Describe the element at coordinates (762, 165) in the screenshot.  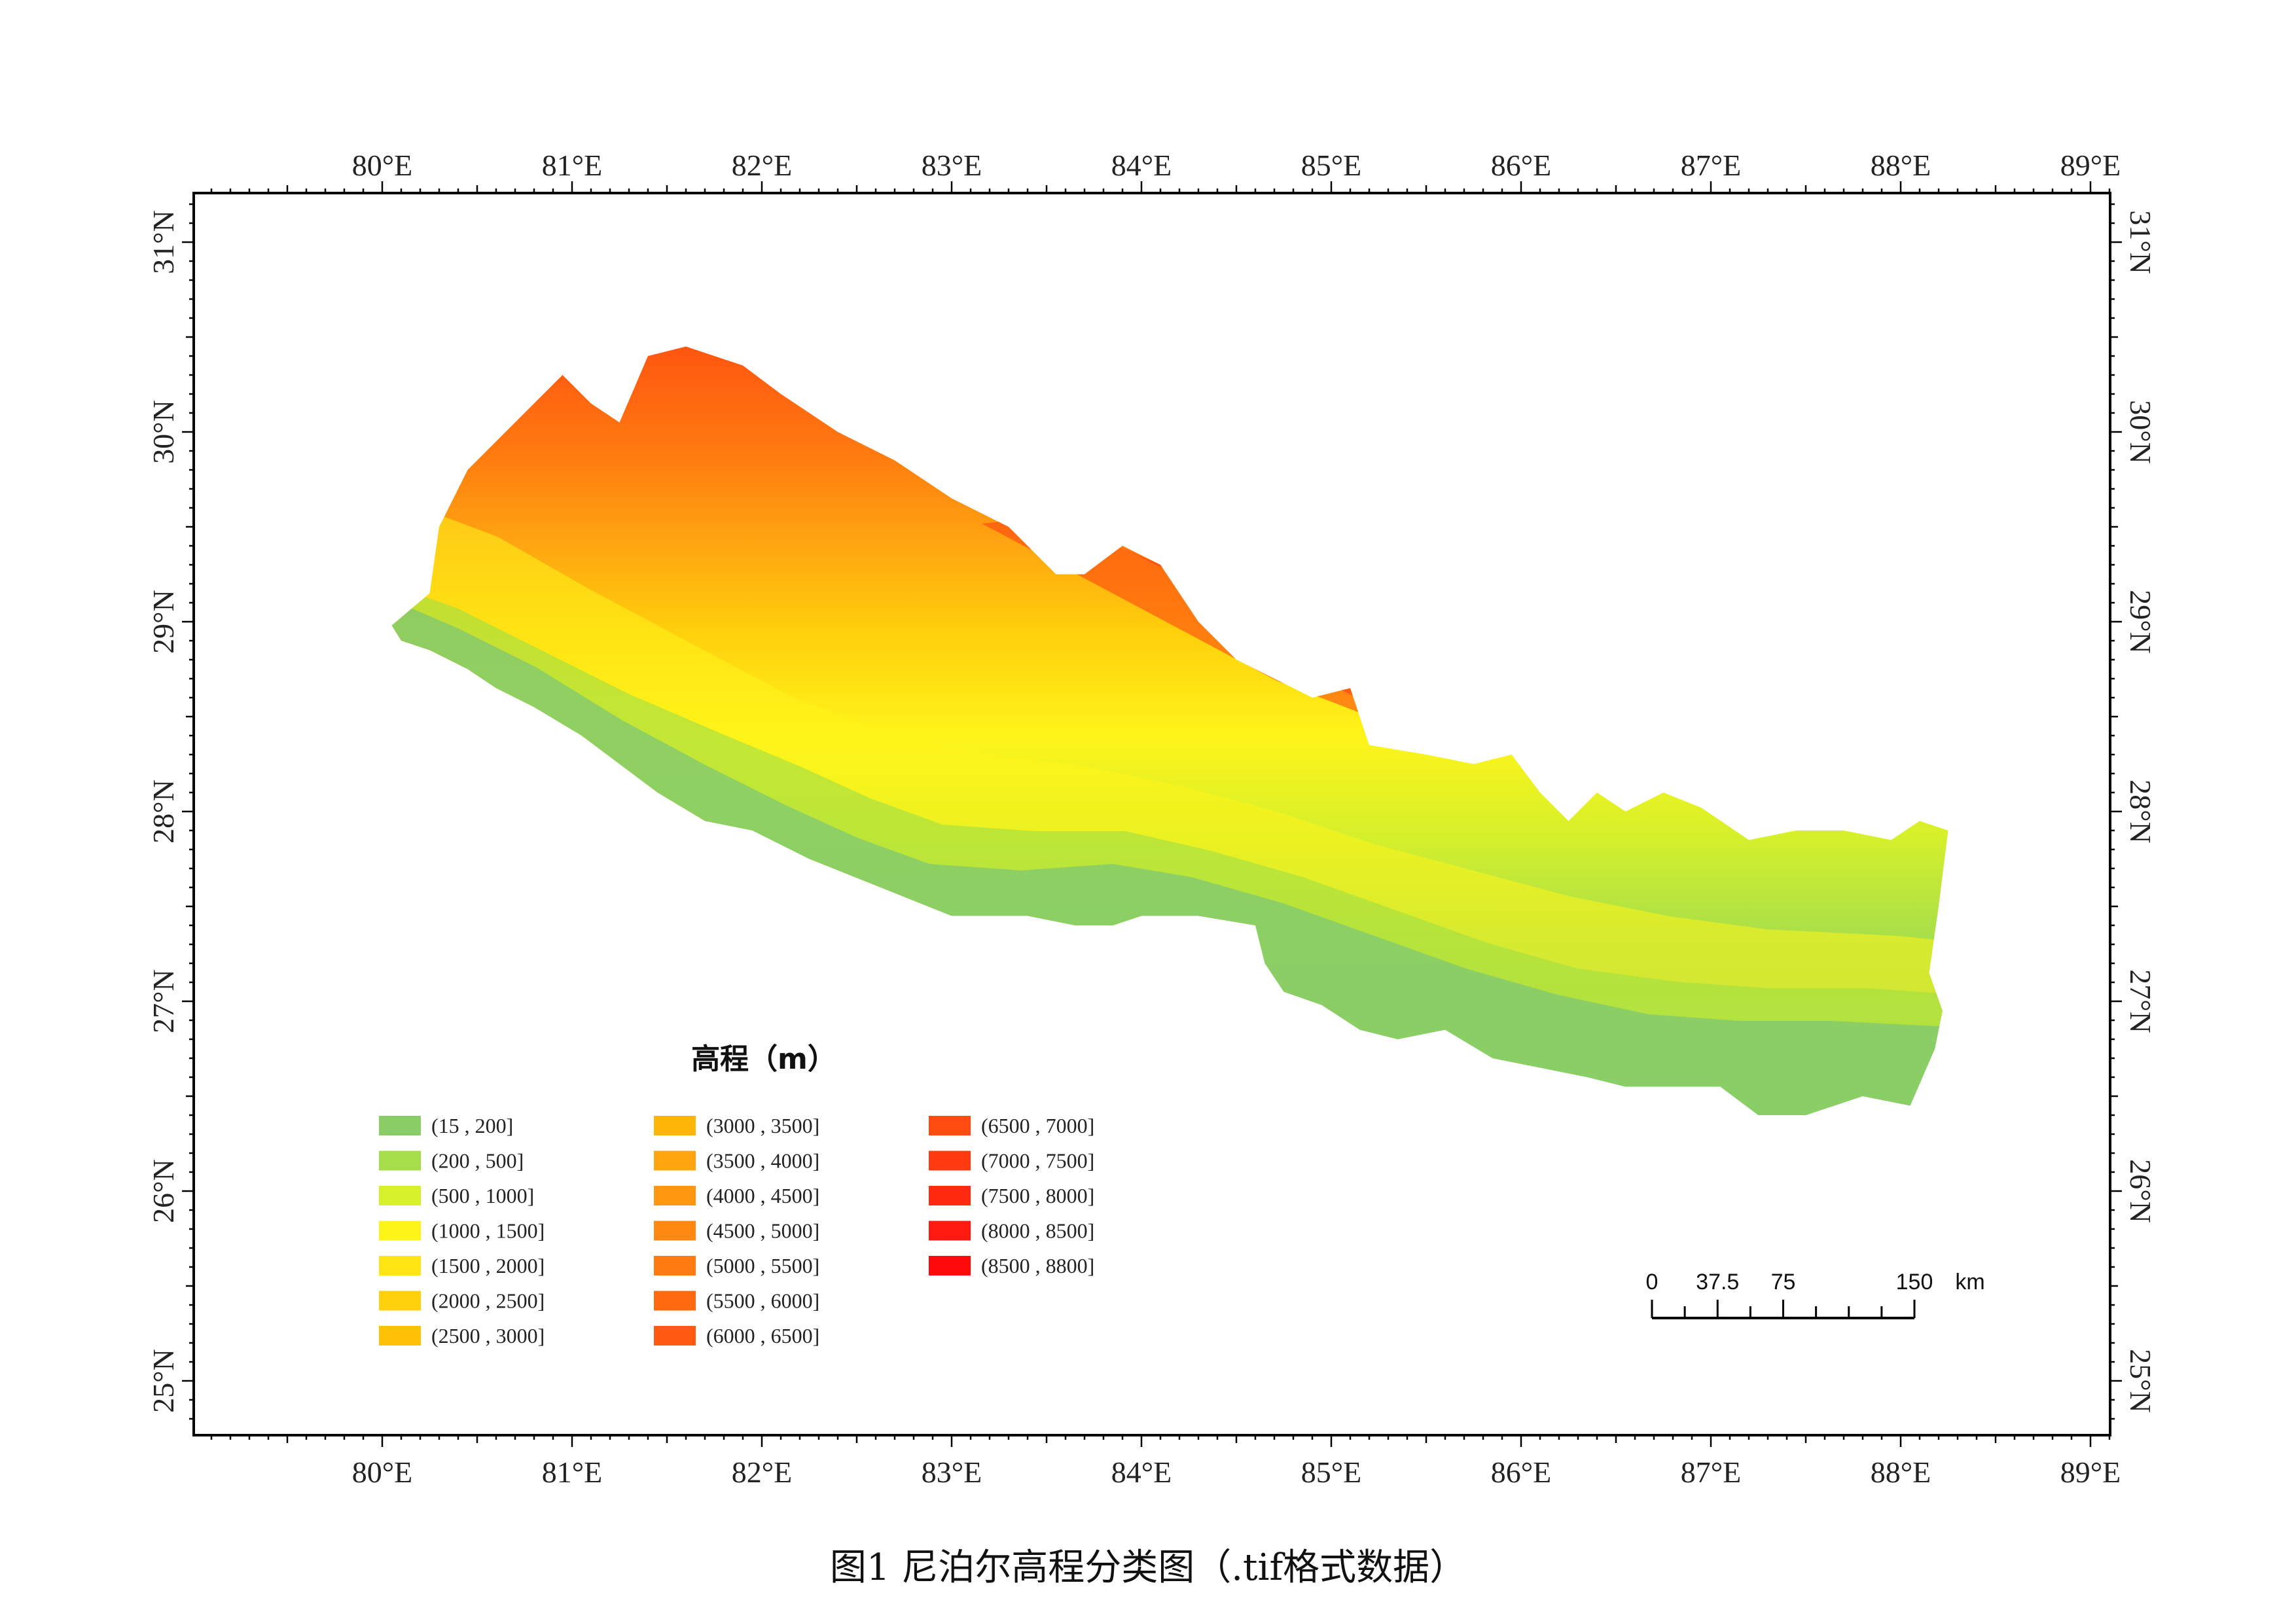
I see `lon-label-top: 82°E` at that location.